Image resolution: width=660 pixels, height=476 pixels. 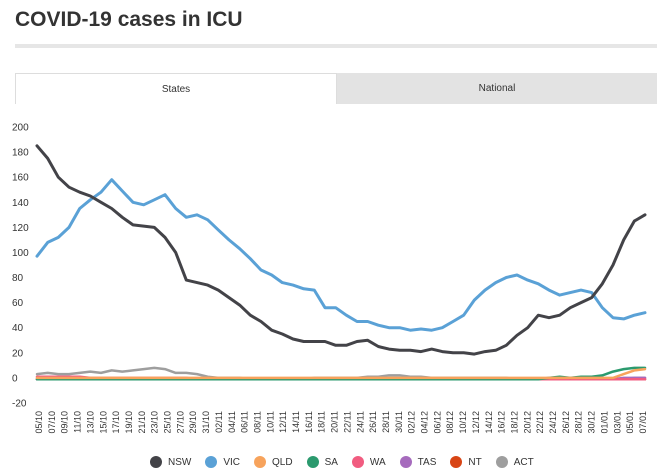 I want to click on tab-states: States, so click(x=176, y=88).